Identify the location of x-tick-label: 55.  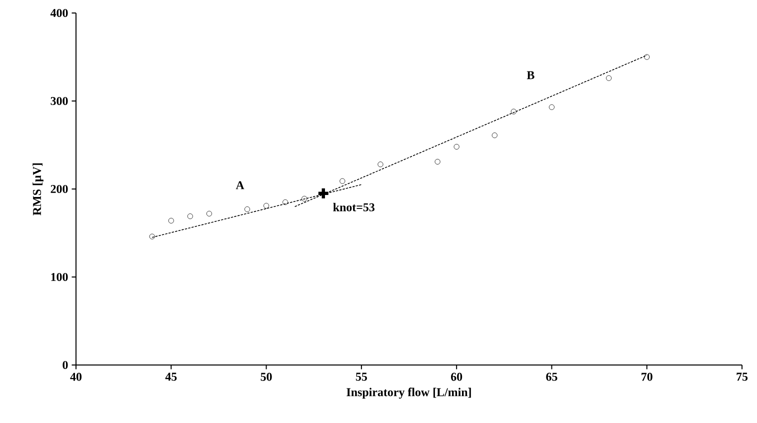
(361, 376).